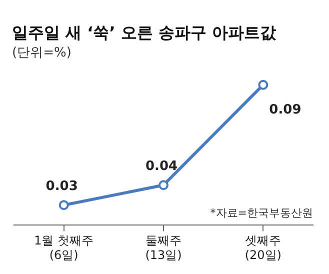 Image resolution: width=329 pixels, height=274 pixels. What do you see at coordinates (161, 166) in the screenshot?
I see `data-label: 0.04` at bounding box center [161, 166].